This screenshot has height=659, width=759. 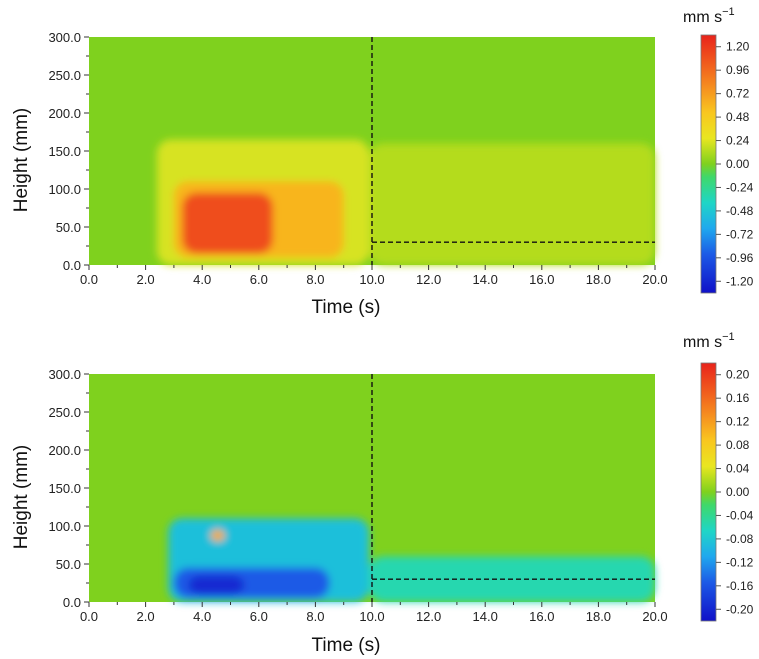 What do you see at coordinates (738, 445) in the screenshot?
I see `colorbar-tick-label: 0.08` at bounding box center [738, 445].